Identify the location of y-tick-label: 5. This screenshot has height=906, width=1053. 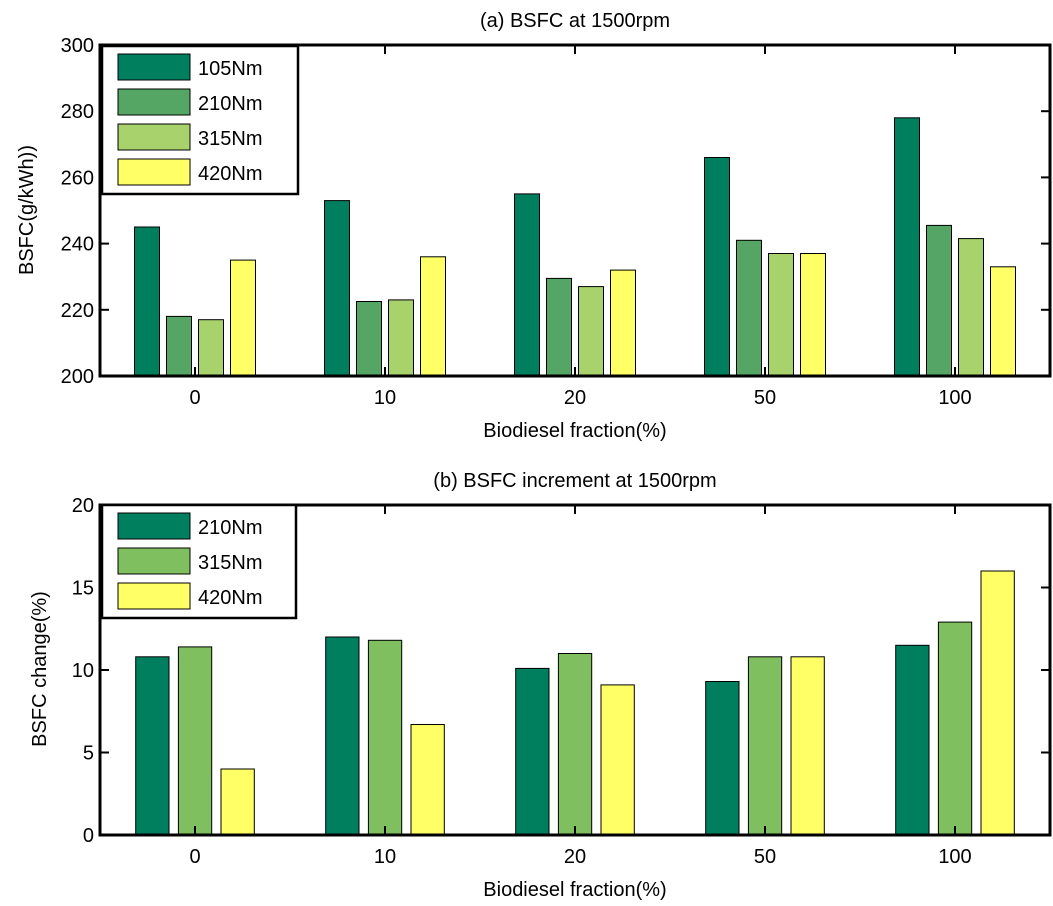
(88, 754).